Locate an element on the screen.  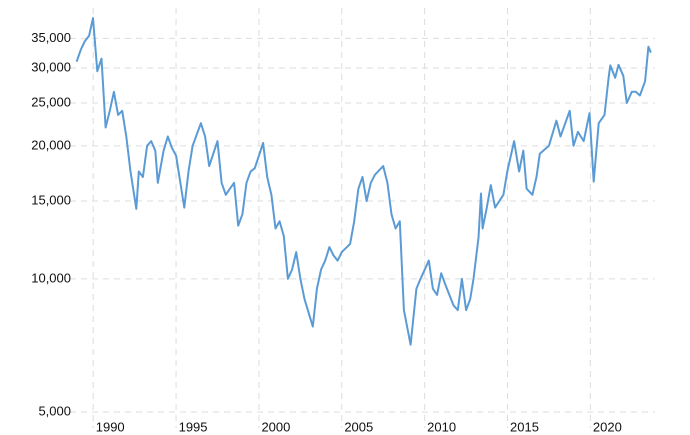
x-tick-label: 1995 is located at coordinates (193, 426).